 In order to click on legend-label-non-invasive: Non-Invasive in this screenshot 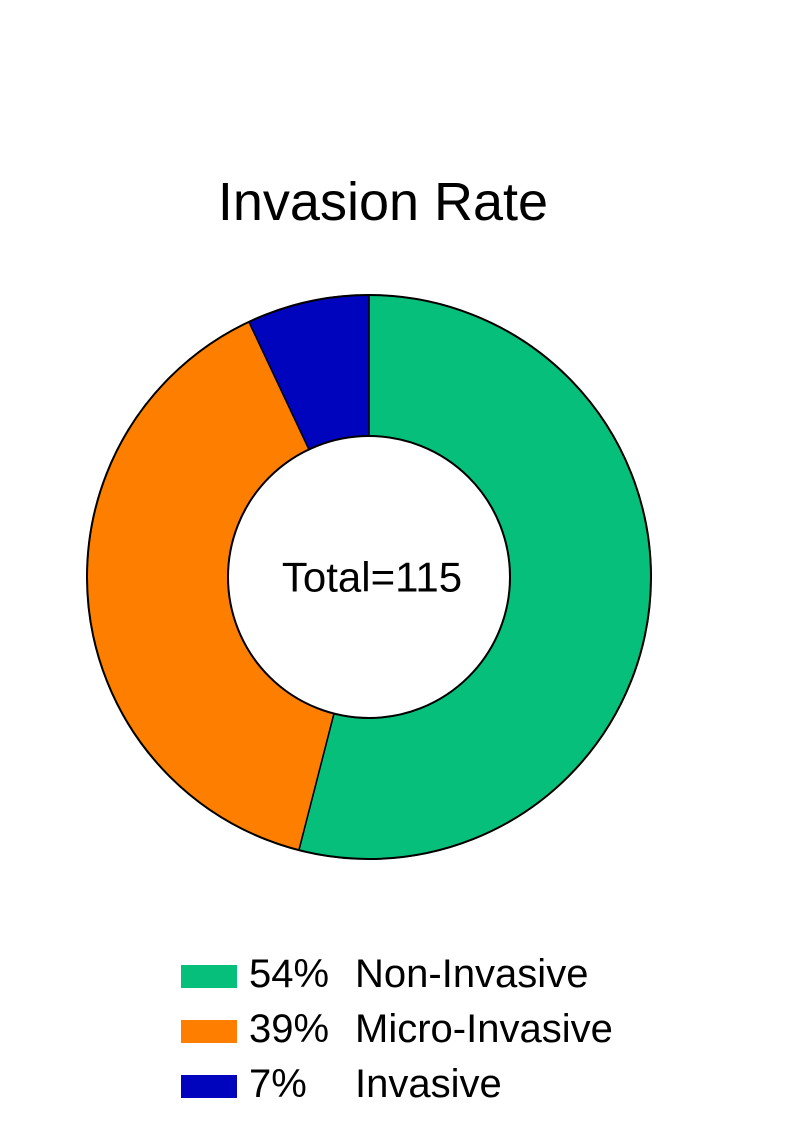, I will do `click(472, 974)`.